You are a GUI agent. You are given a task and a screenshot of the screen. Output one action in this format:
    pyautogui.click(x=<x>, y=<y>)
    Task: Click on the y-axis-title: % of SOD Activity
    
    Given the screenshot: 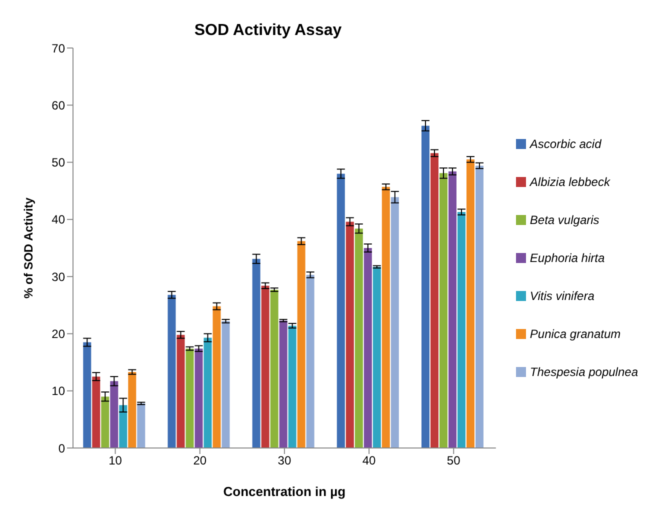 What is the action you would take?
    pyautogui.click(x=28, y=247)
    